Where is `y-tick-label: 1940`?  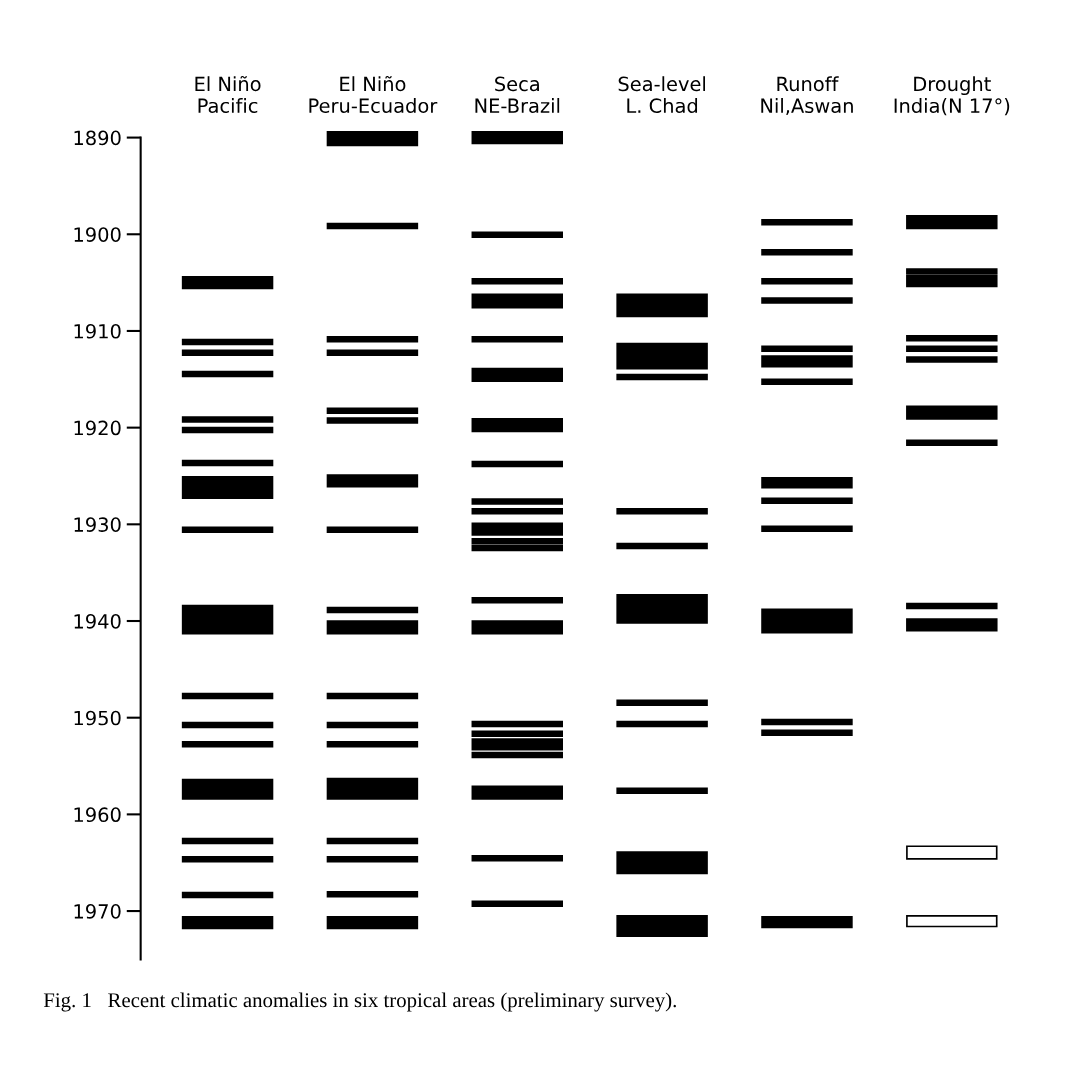 y-tick-label: 1940 is located at coordinates (97, 621).